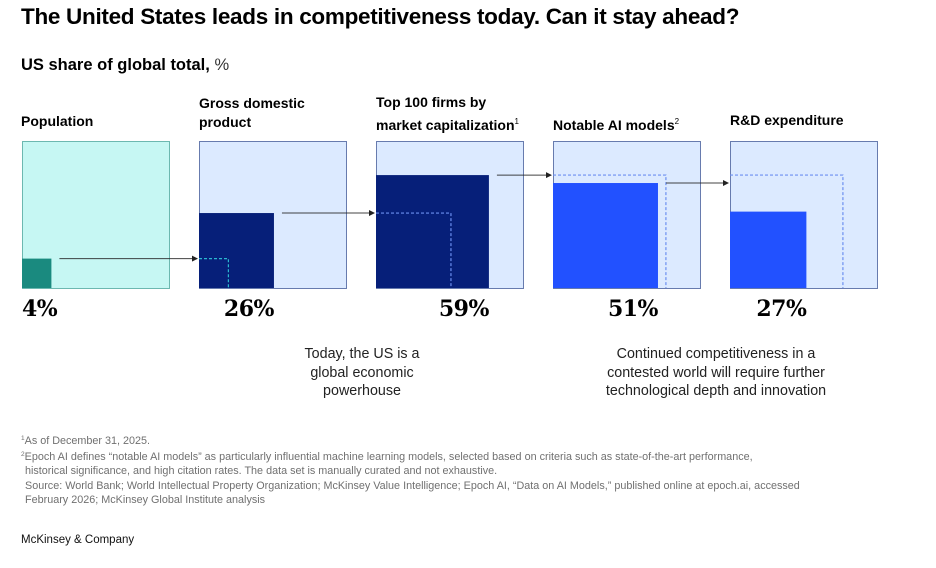 This screenshot has width=936, height=568. What do you see at coordinates (249, 309) in the screenshot?
I see `value-label-gdp: 26%` at bounding box center [249, 309].